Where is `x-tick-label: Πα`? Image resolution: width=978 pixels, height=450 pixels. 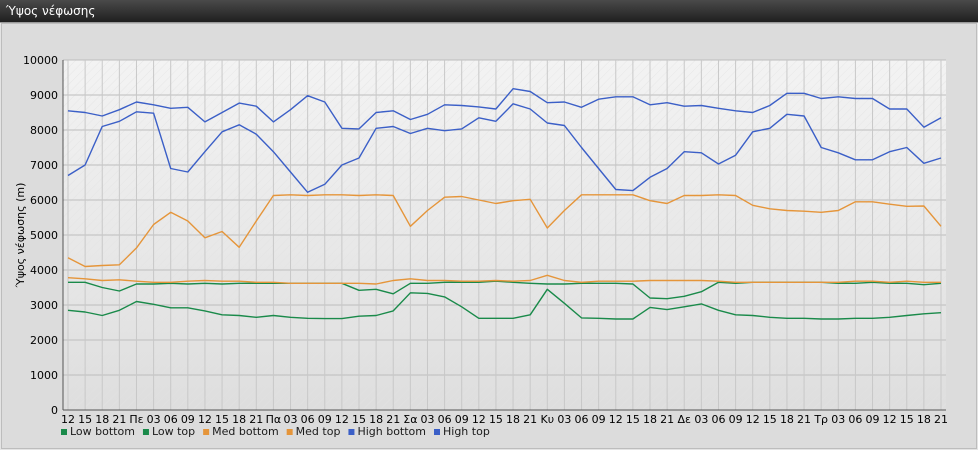
x-tick-label: Πα is located at coordinates (274, 419).